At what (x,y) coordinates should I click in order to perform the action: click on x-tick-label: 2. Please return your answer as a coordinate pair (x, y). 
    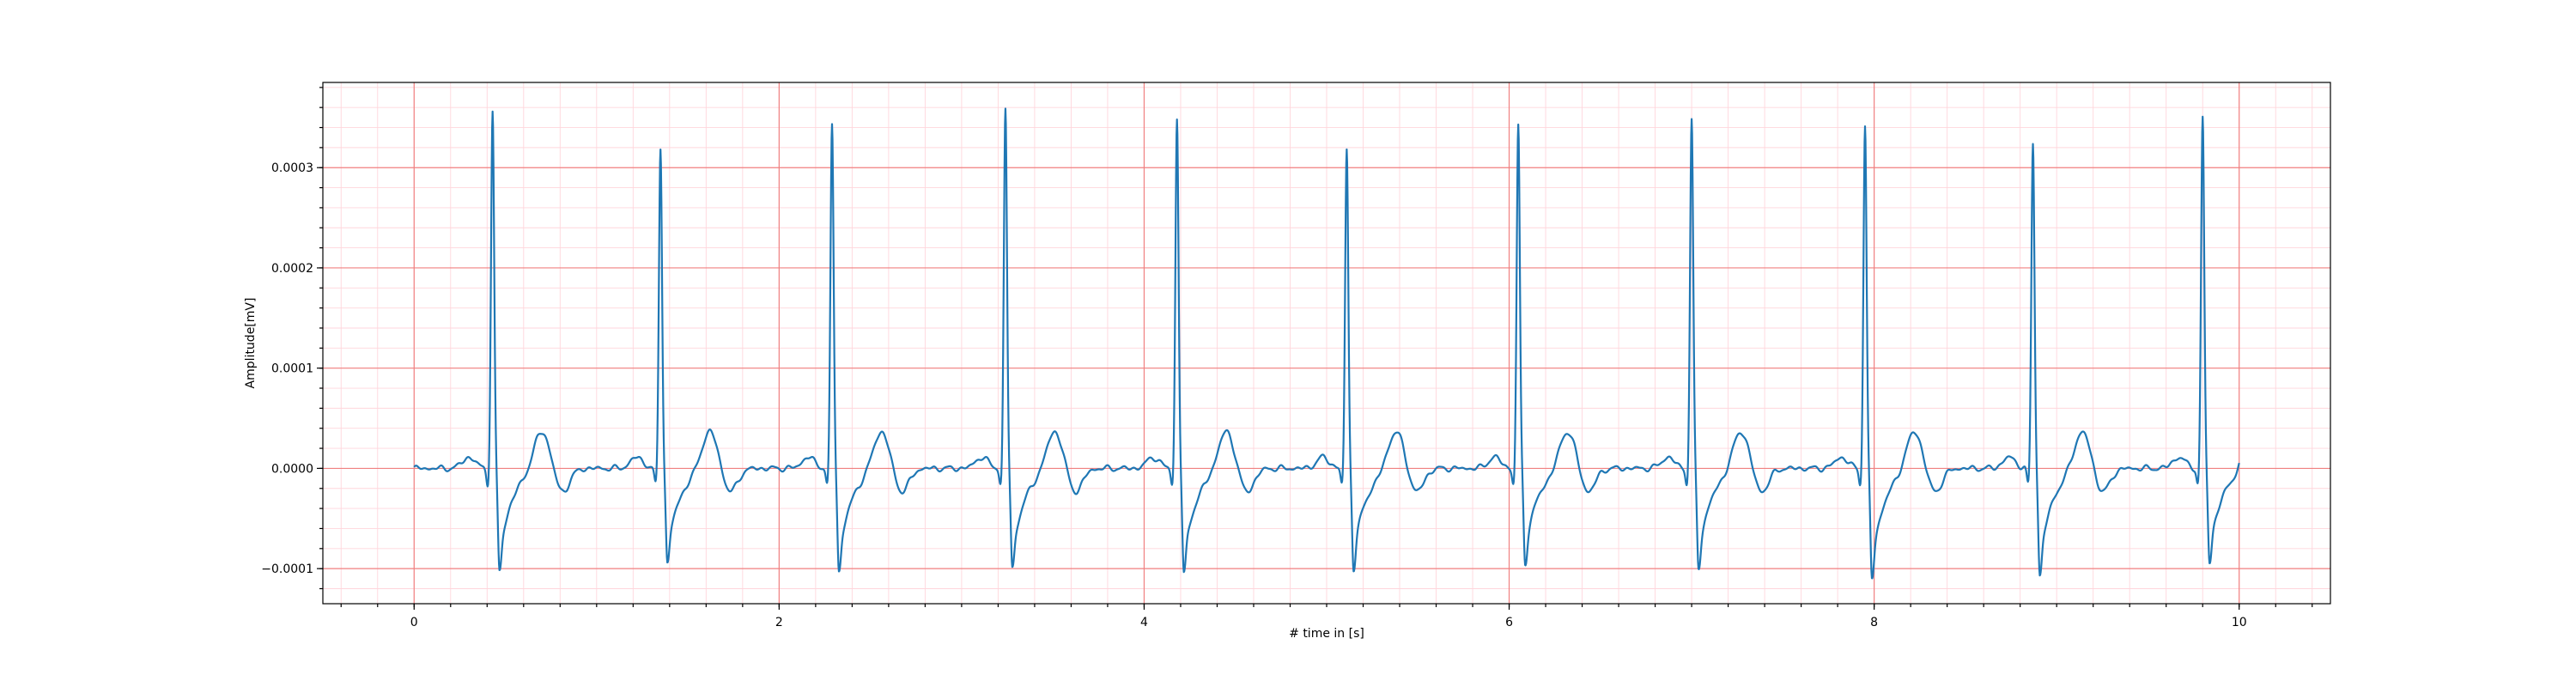
    Looking at the image, I should click on (779, 622).